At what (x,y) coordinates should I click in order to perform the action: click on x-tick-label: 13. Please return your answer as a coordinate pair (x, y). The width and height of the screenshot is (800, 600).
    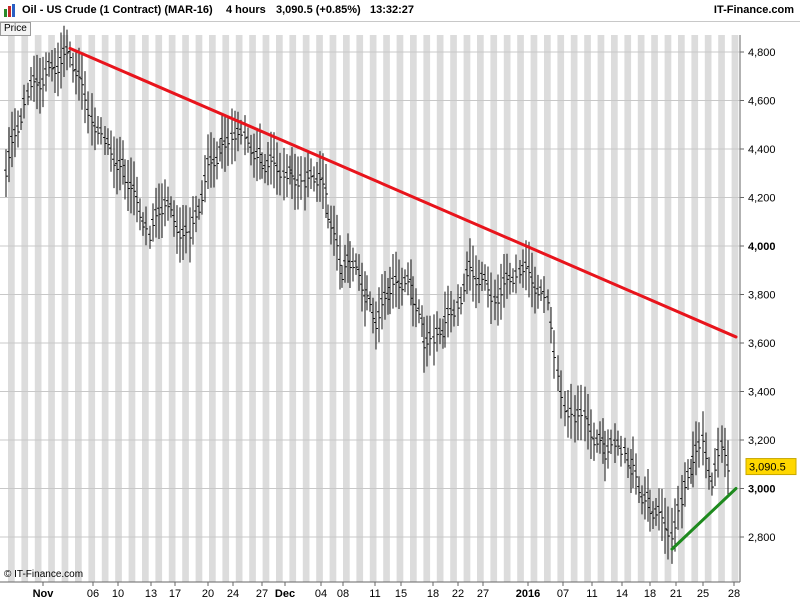
    Looking at the image, I should click on (151, 594).